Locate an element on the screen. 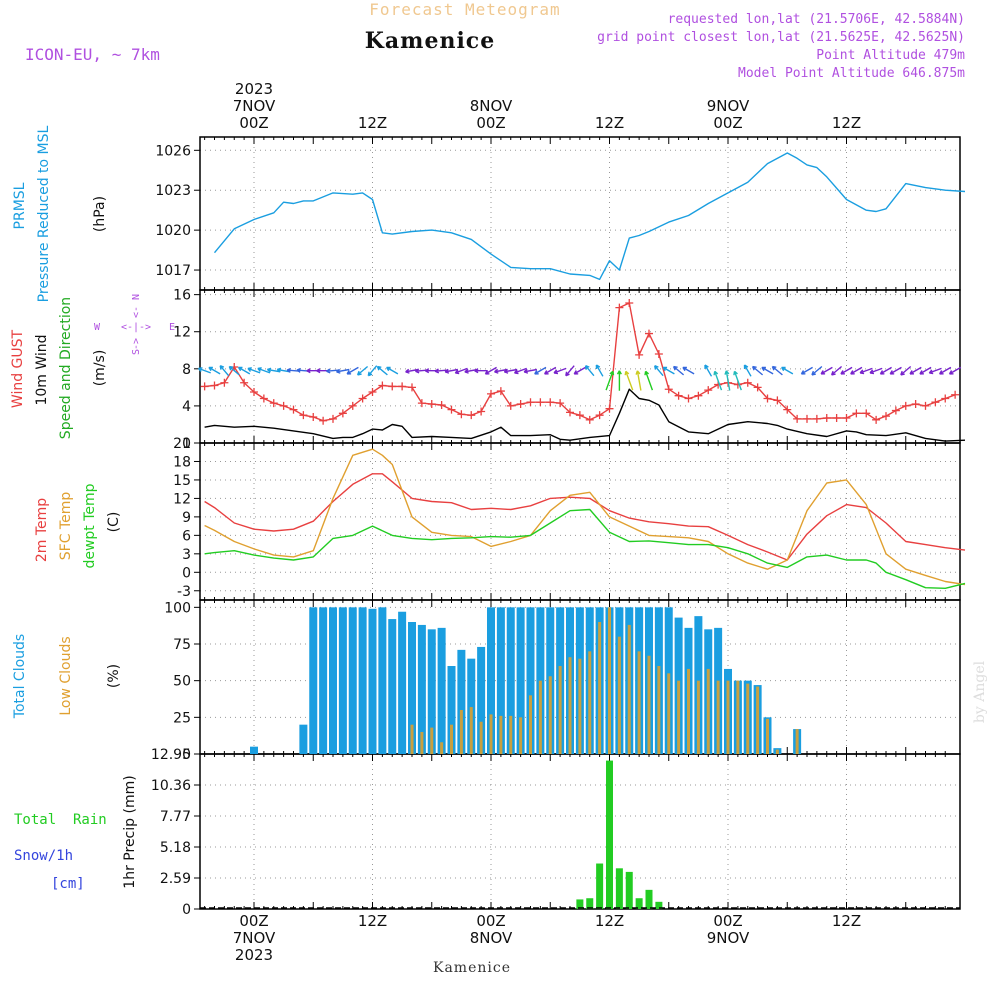  ytick-label: 8 is located at coordinates (186, 370).